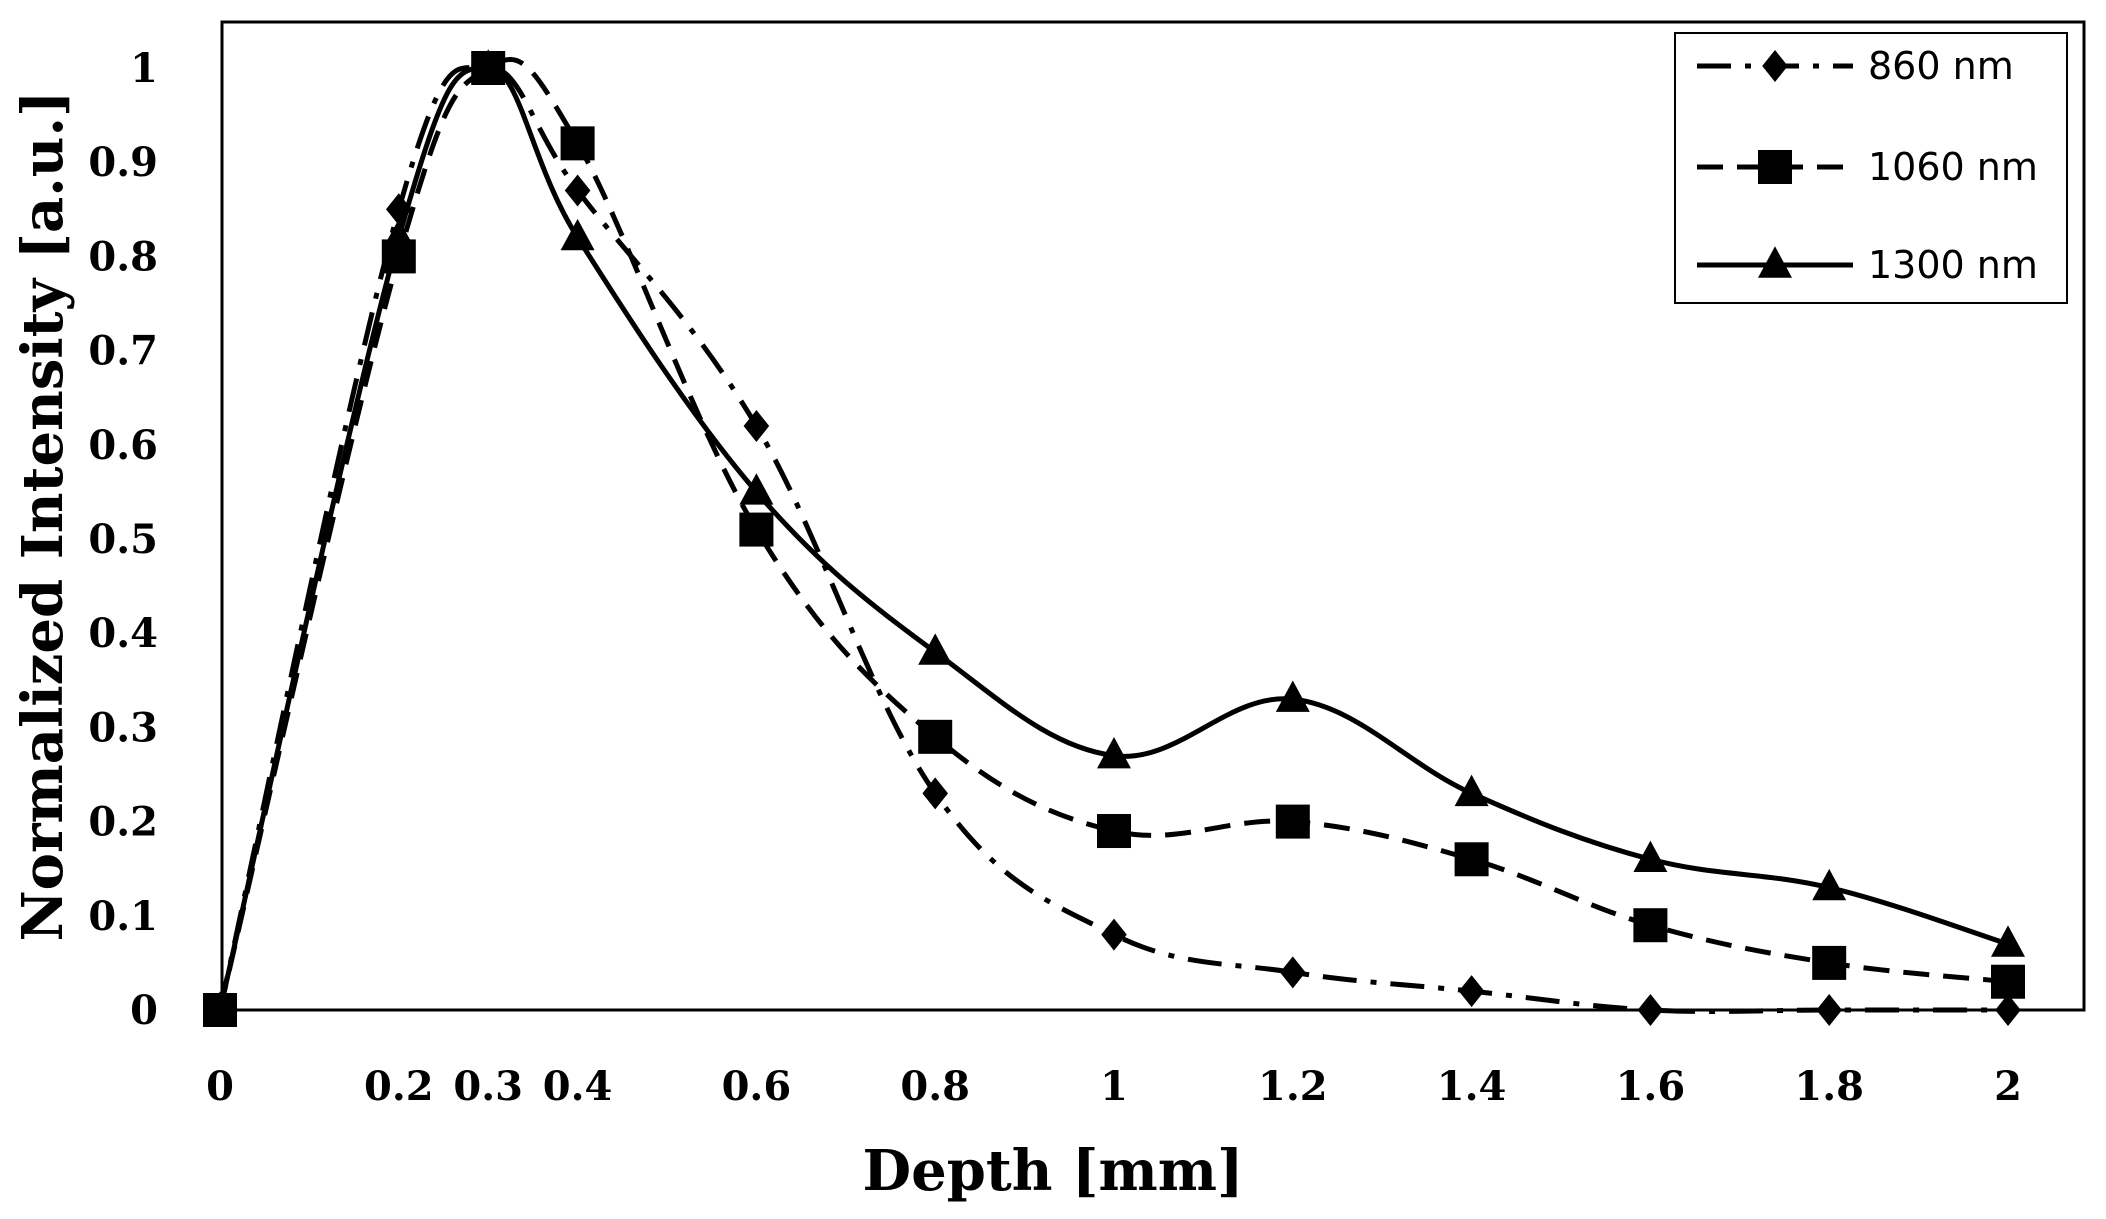 Image resolution: width=2106 pixels, height=1219 pixels. I want to click on legend: 860 nm 1060 nm 1300 nm, so click(1871, 168).